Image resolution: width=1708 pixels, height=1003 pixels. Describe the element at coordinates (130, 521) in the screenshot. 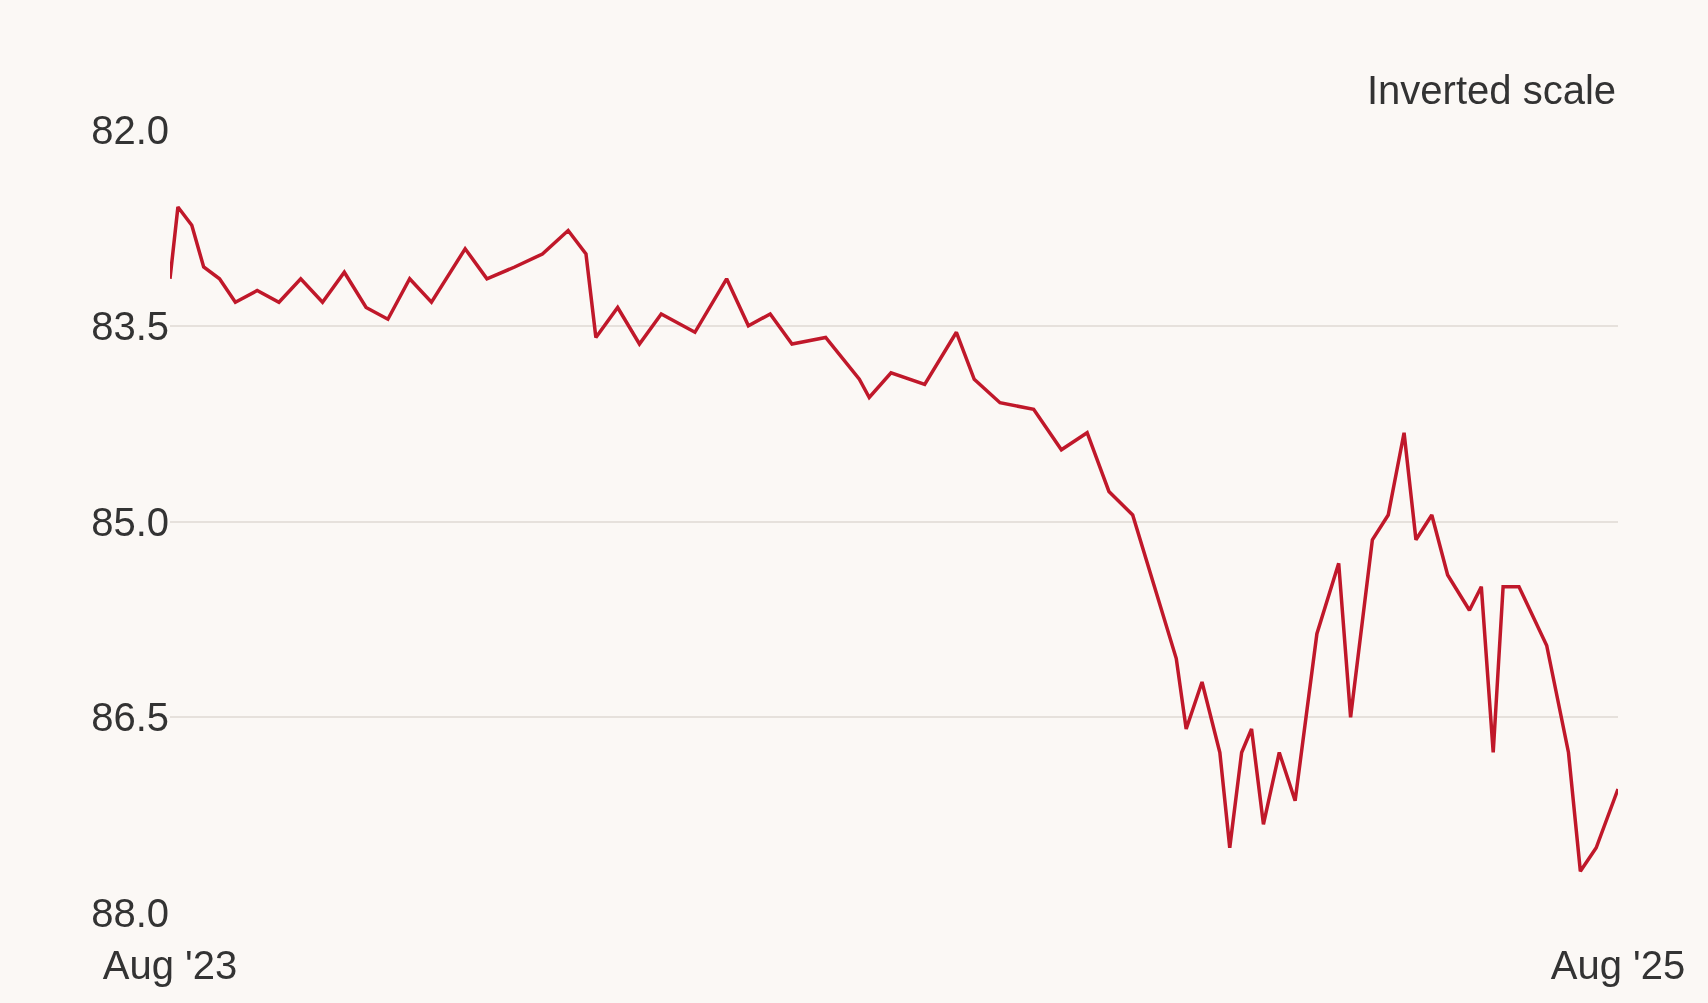

I see `y-tick-label: 85.0` at that location.